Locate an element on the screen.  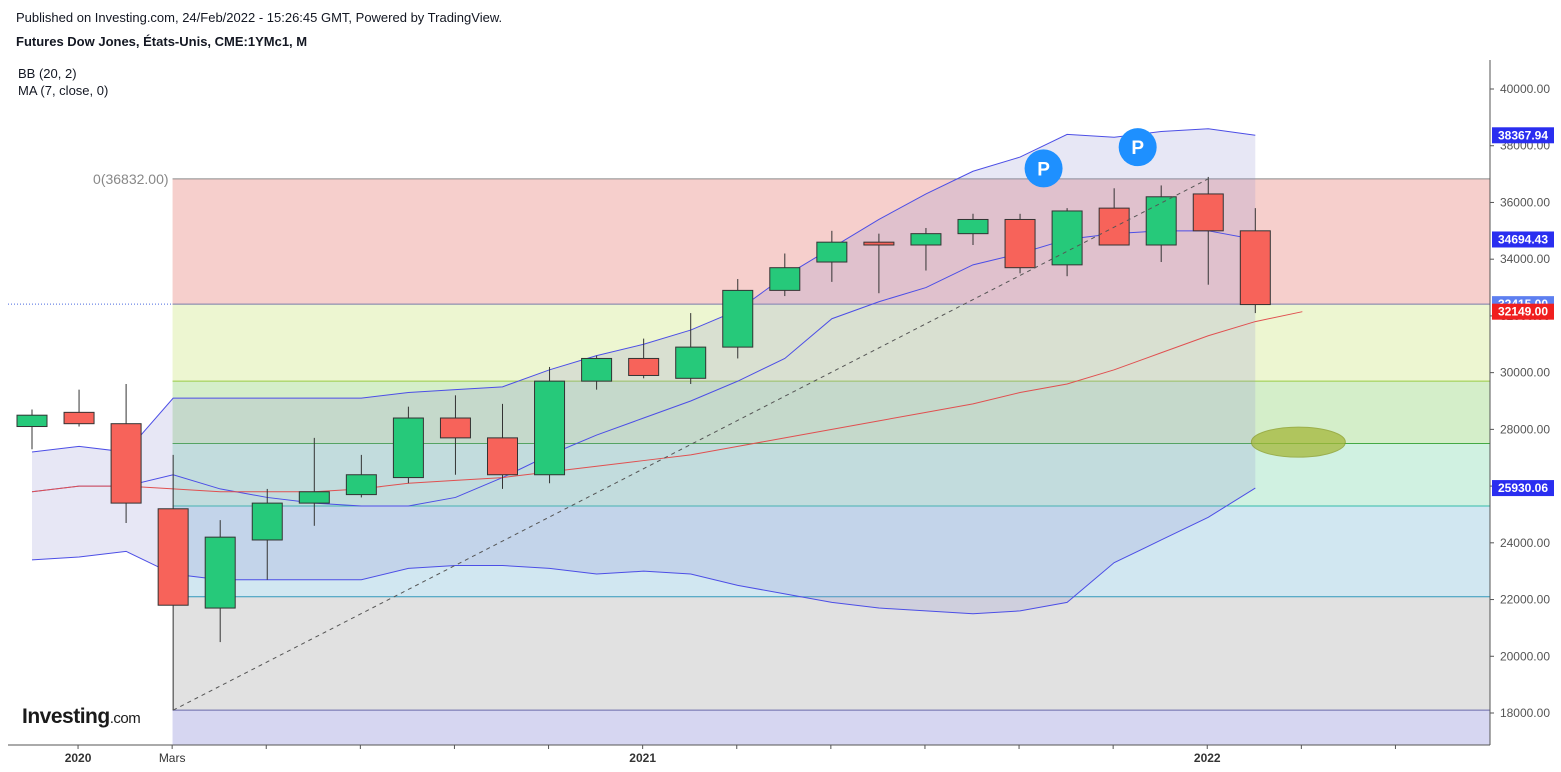
y-tick-label: 36000.00 is located at coordinates (1525, 202).